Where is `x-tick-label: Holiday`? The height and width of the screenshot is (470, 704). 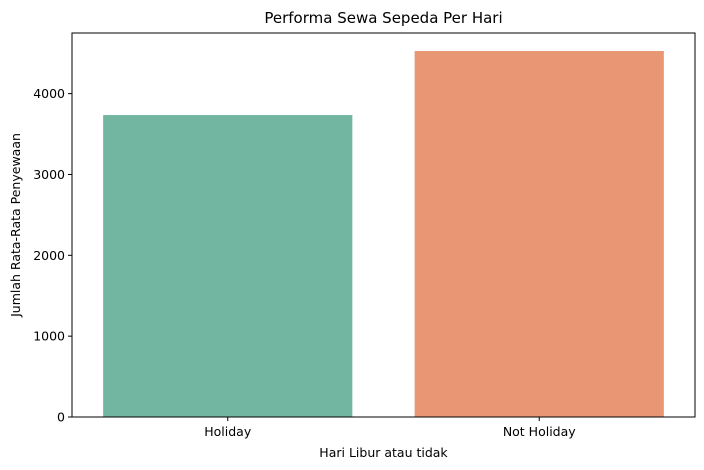 x-tick-label: Holiday is located at coordinates (228, 431).